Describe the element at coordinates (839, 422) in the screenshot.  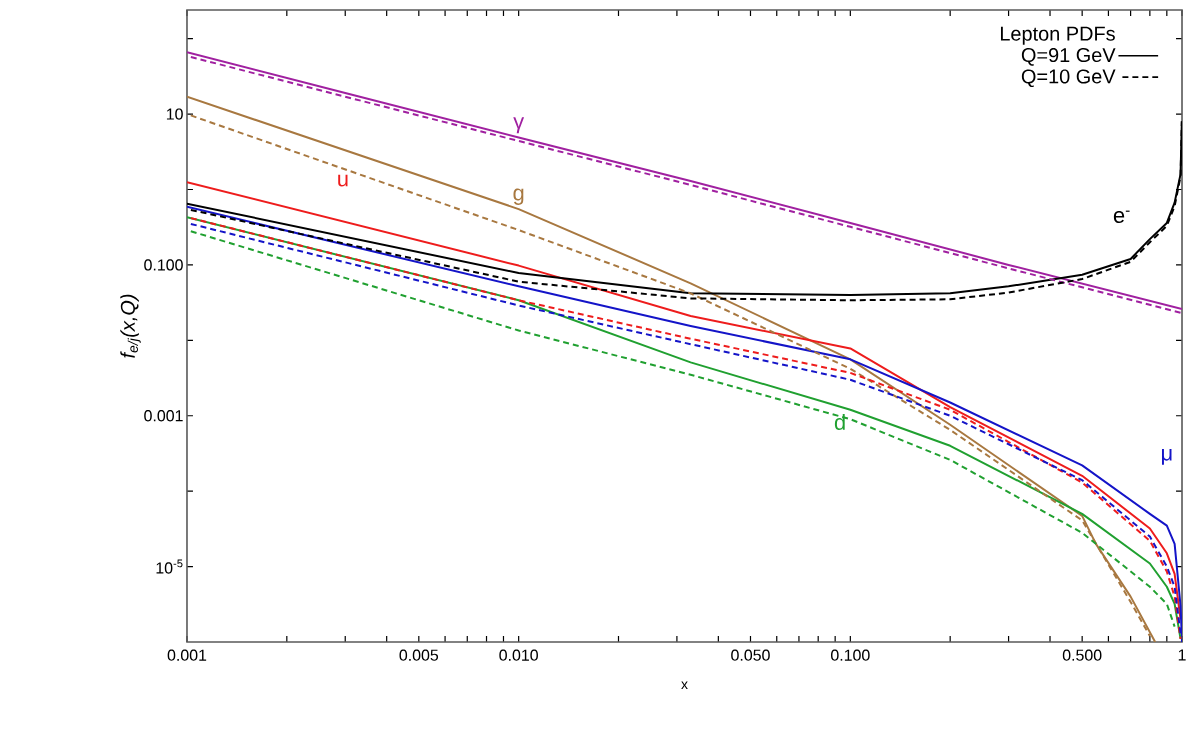
I see `series-label: d` at that location.